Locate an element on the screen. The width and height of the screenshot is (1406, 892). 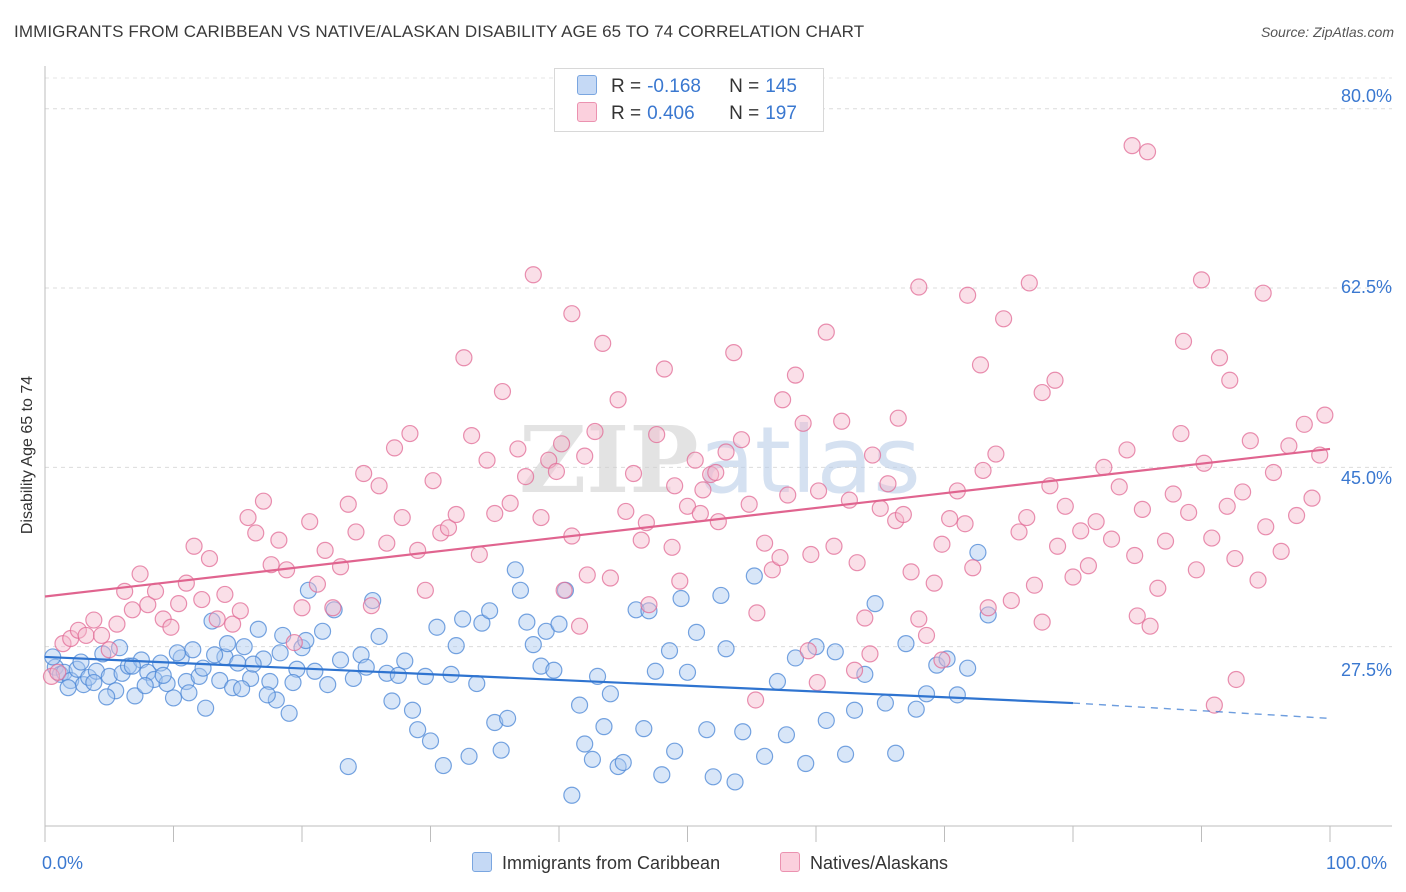
bottom-legend-natives: Natives/Alaskans is located at coordinates (864, 863).